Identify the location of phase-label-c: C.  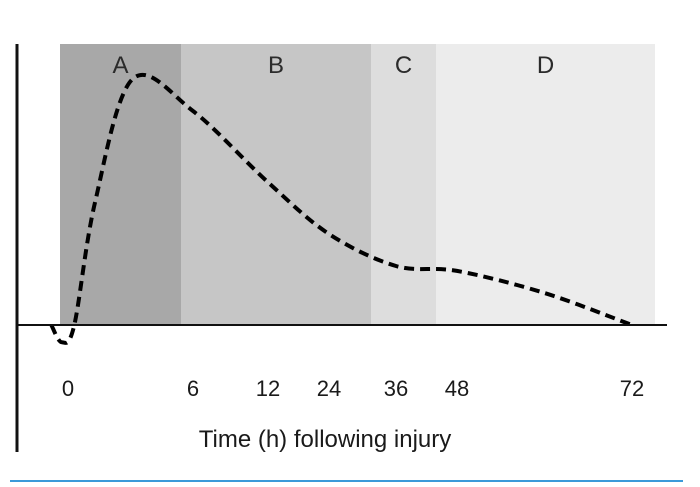
(403, 65).